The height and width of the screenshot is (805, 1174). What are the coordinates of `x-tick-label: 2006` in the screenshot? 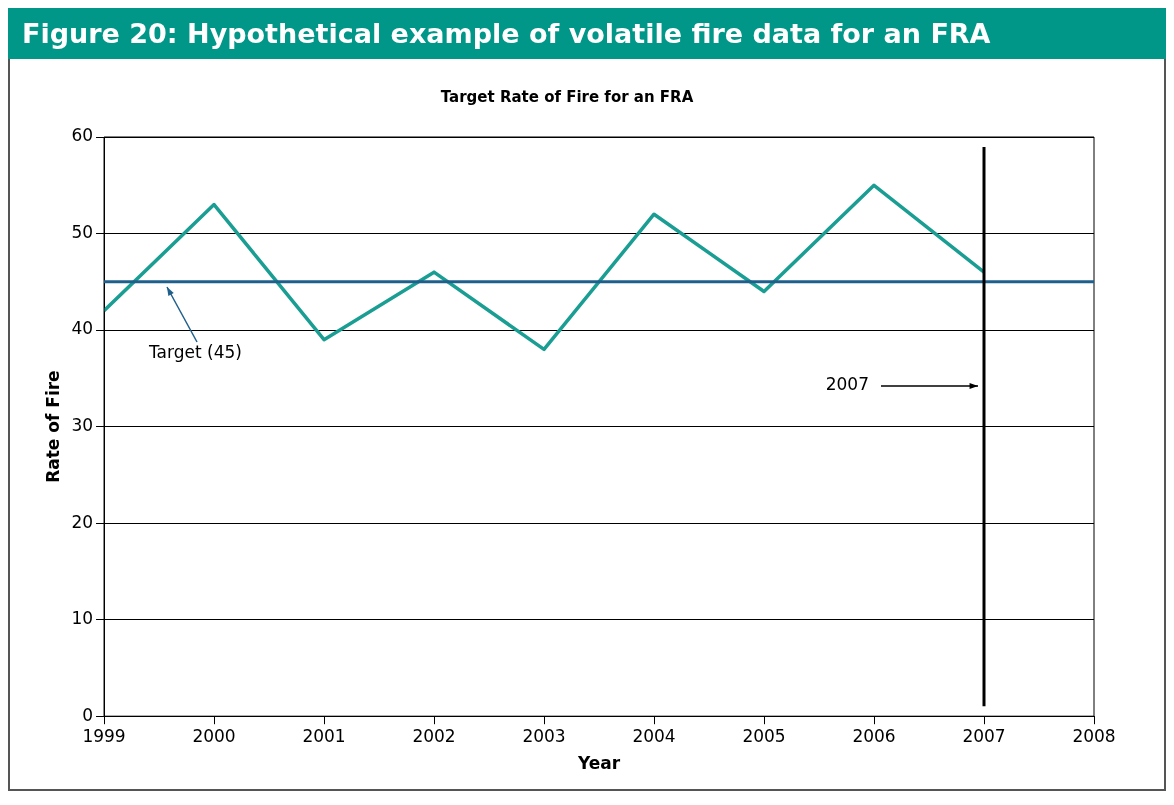 It's located at (874, 735).